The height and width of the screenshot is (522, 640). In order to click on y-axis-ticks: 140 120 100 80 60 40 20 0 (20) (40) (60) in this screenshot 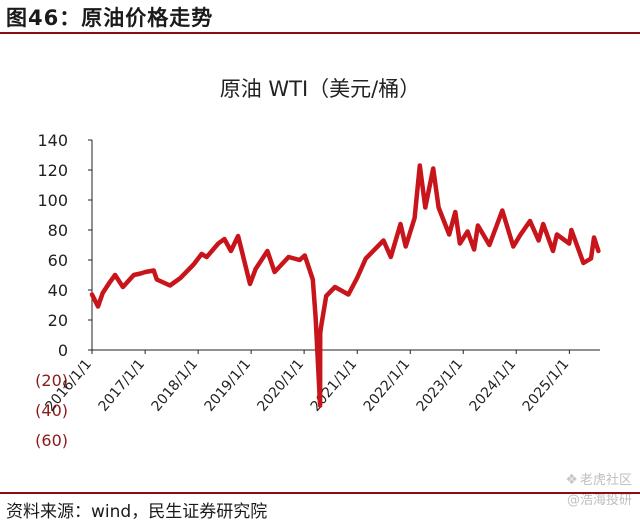, I will do `click(63, 290)`.